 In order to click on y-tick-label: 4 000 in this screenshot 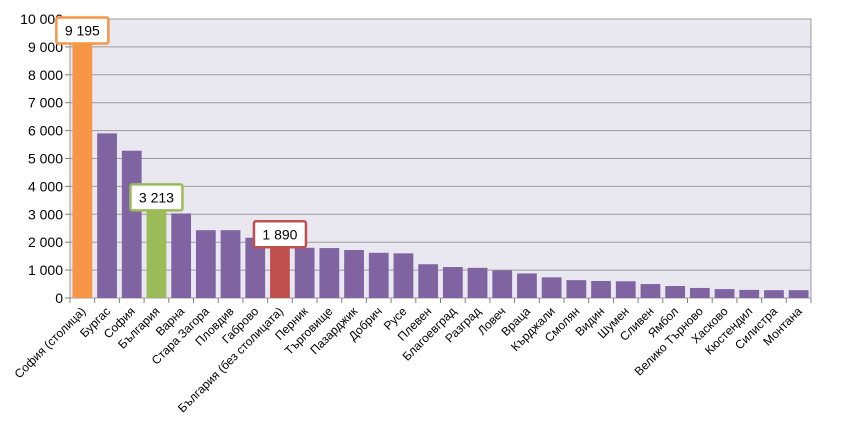, I will do `click(45, 186)`.